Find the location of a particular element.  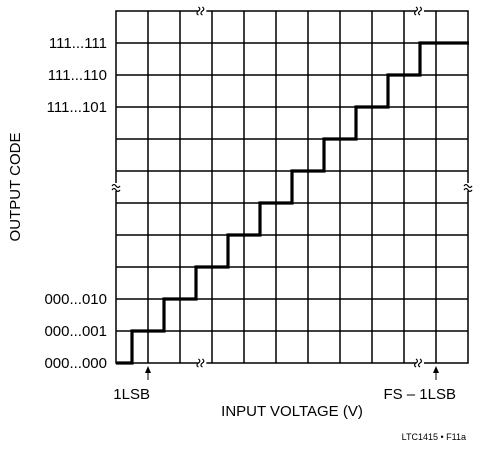

x-annotation-fs-minus-1lsb: FS – 1LSB is located at coordinates (419, 394).